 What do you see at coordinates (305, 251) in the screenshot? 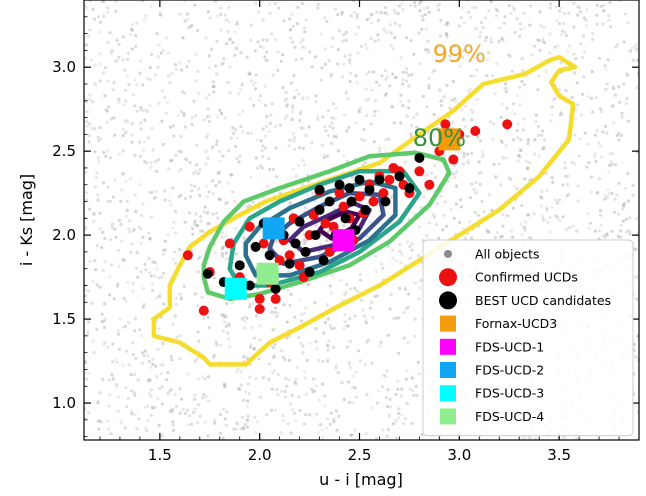
I see `best-ucd-candidates-point` at bounding box center [305, 251].